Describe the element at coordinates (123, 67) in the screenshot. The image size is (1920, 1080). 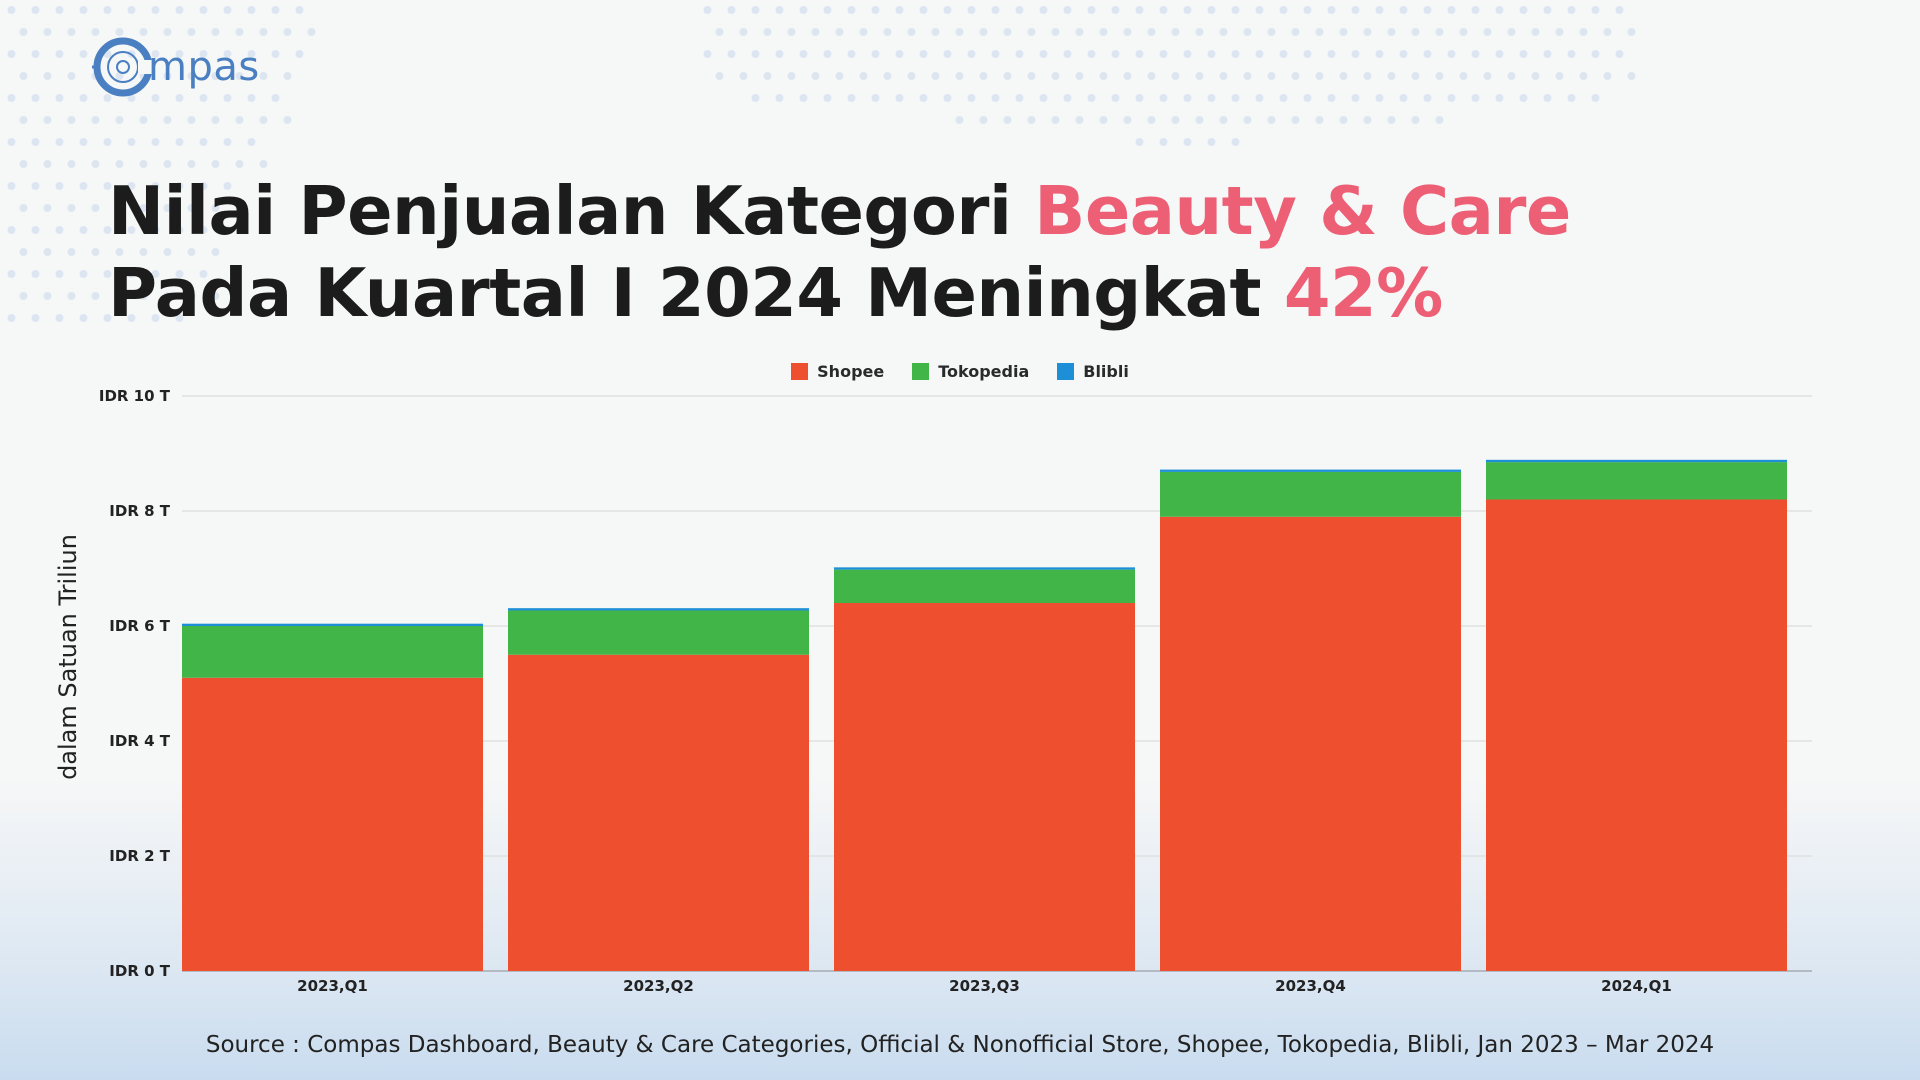
I see `compass-logo-icon` at that location.